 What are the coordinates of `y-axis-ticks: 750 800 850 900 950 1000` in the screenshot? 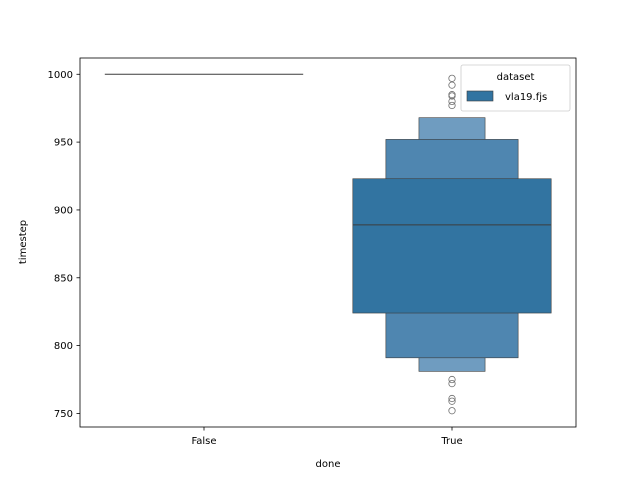 It's located at (64, 245).